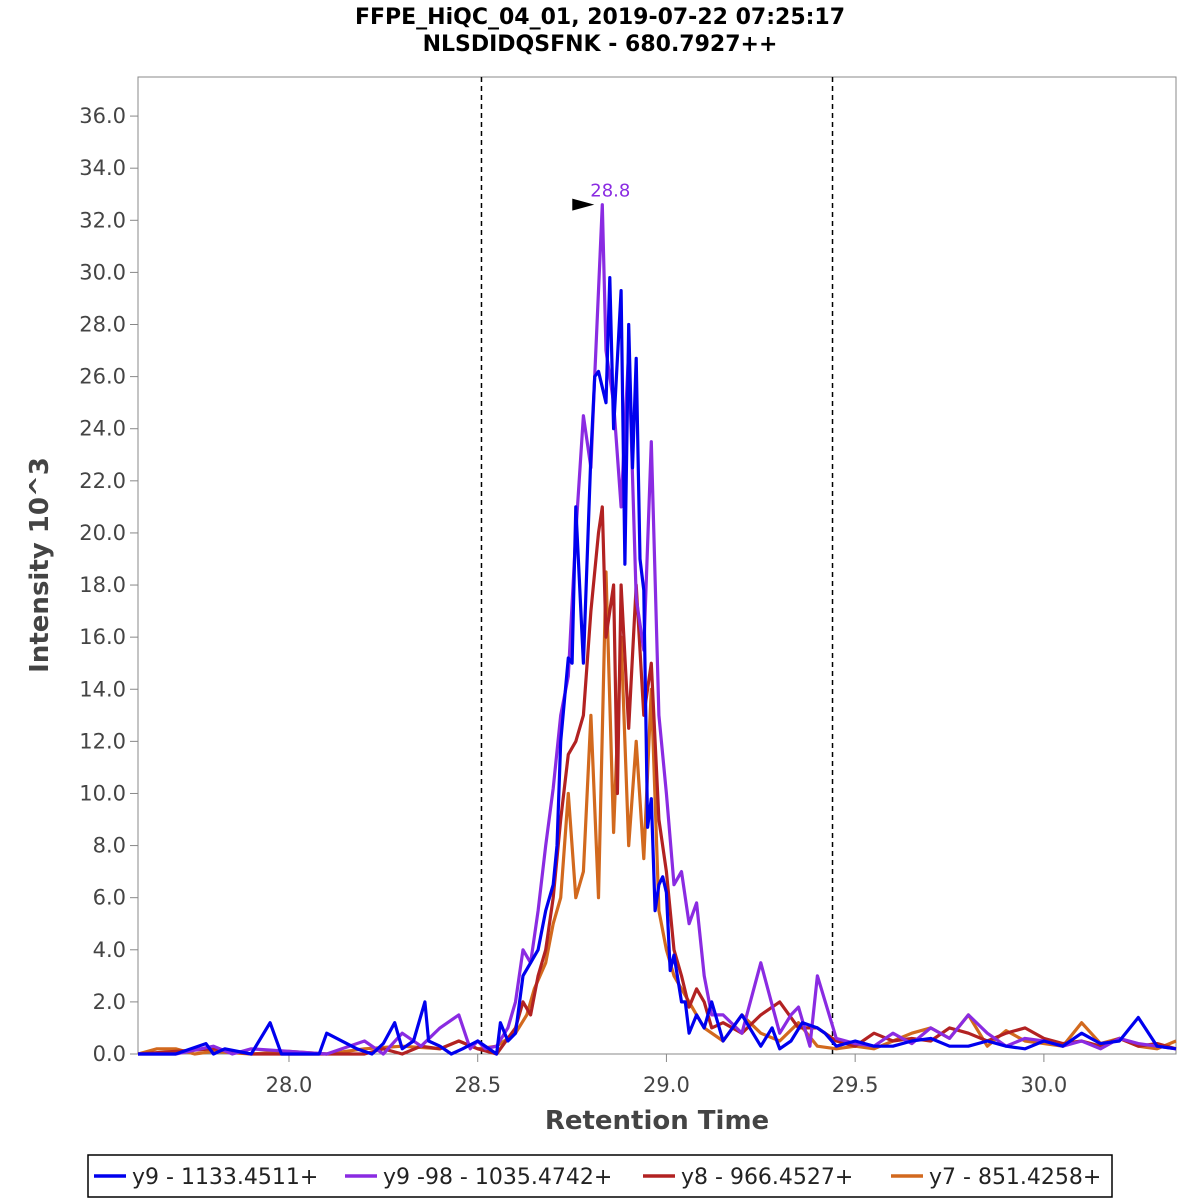 This screenshot has height=1200, width=1200. Describe the element at coordinates (666, 1085) in the screenshot. I see `x-tick-label: 29.0` at that location.